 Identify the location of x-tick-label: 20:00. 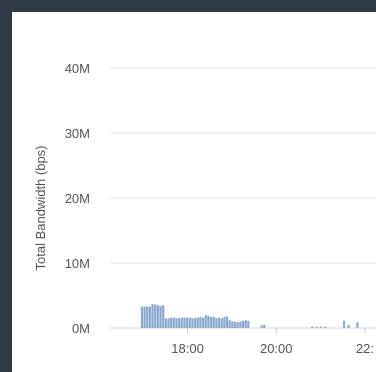
(276, 348).